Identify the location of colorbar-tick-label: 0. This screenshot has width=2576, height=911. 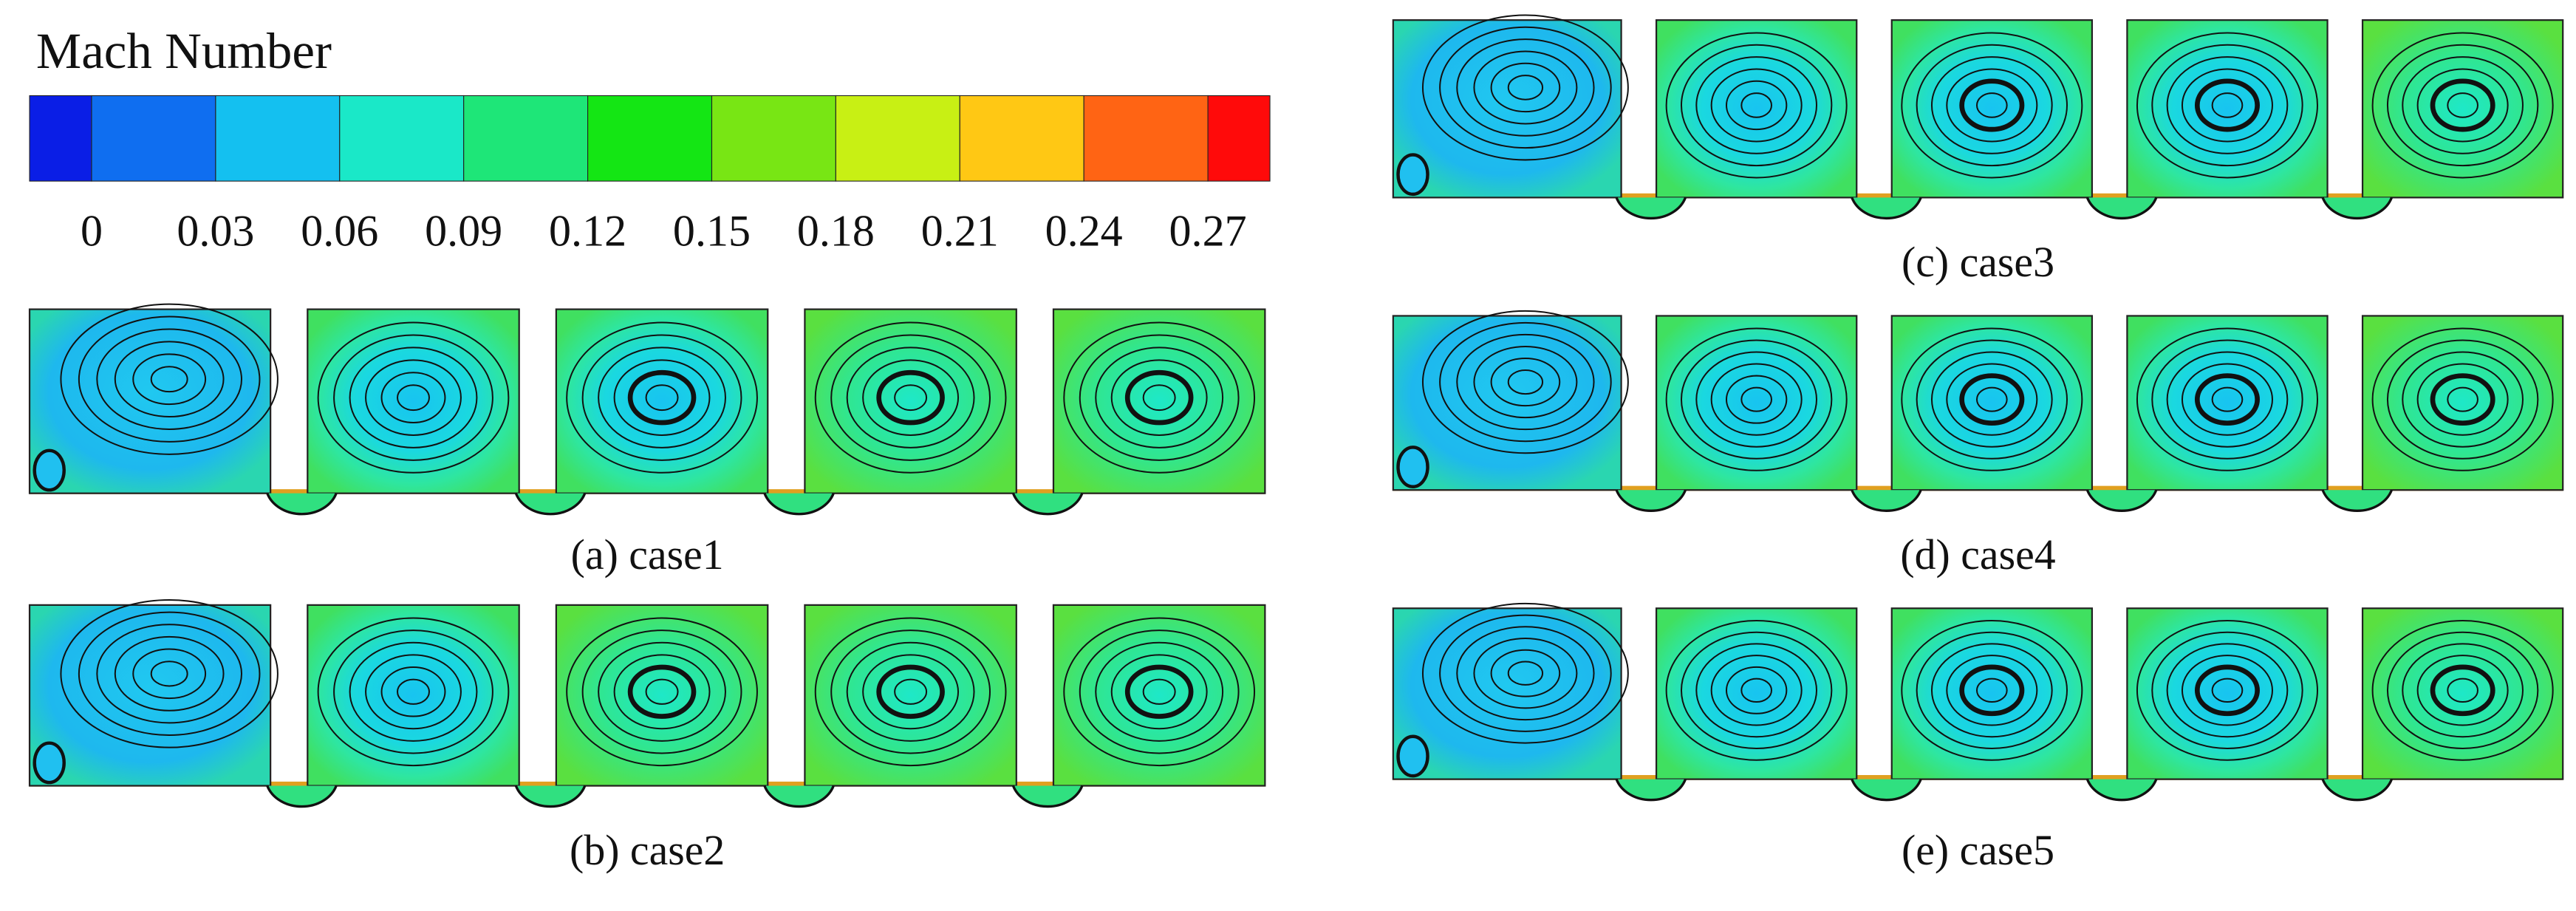
(92, 230).